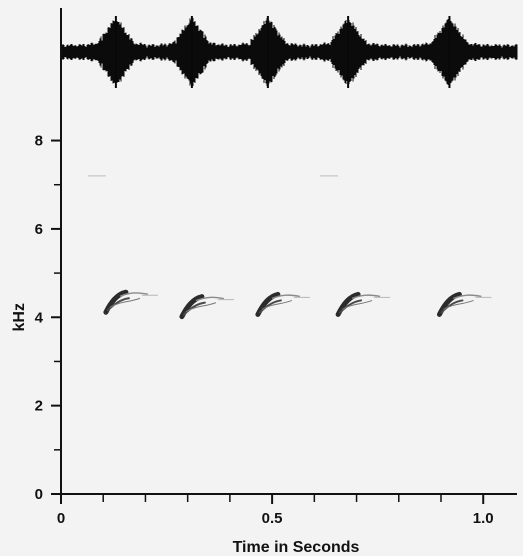 Image resolution: width=523 pixels, height=556 pixels. Describe the element at coordinates (296, 547) in the screenshot. I see `x-axis-title: Time in Seconds` at that location.